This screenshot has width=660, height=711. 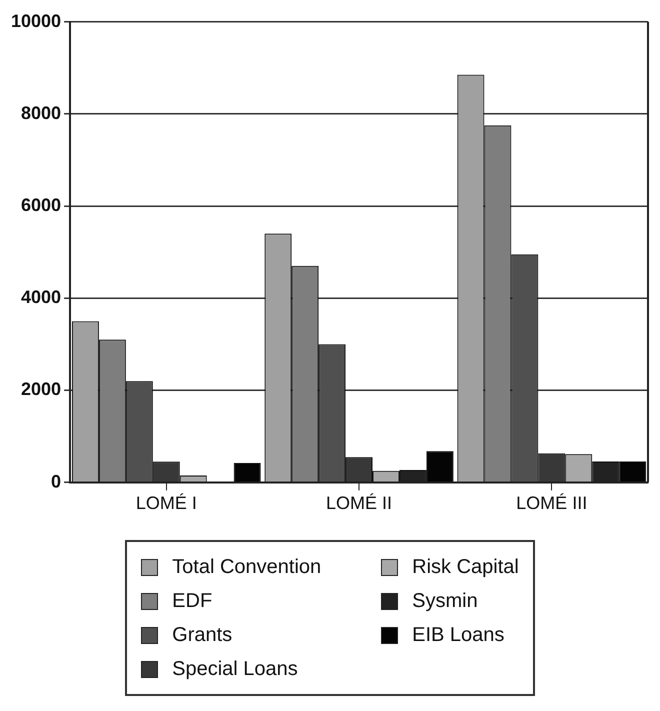 What do you see at coordinates (458, 635) in the screenshot?
I see `legend-label: EIB Loans` at bounding box center [458, 635].